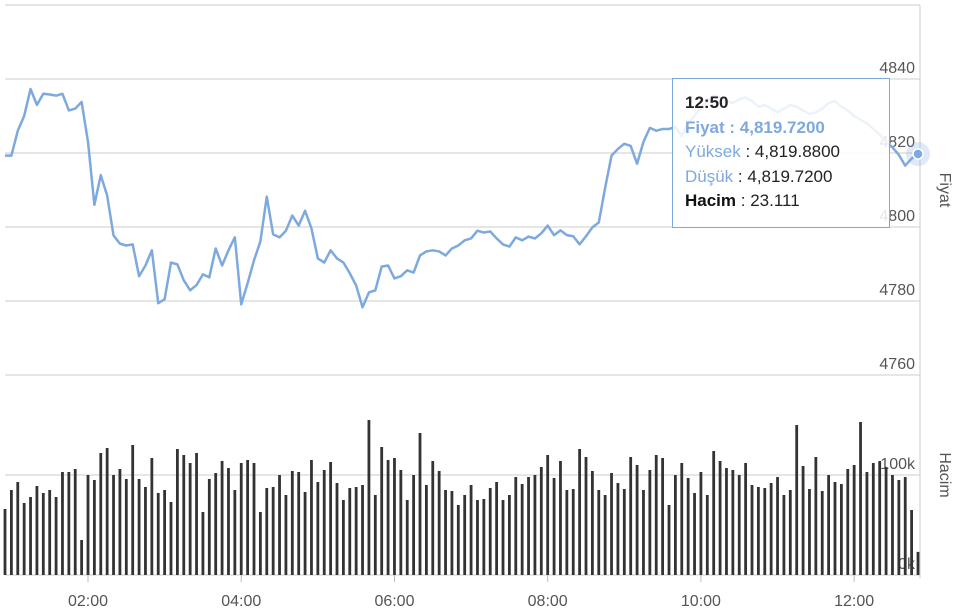  I want to click on hover-point, so click(918, 154).